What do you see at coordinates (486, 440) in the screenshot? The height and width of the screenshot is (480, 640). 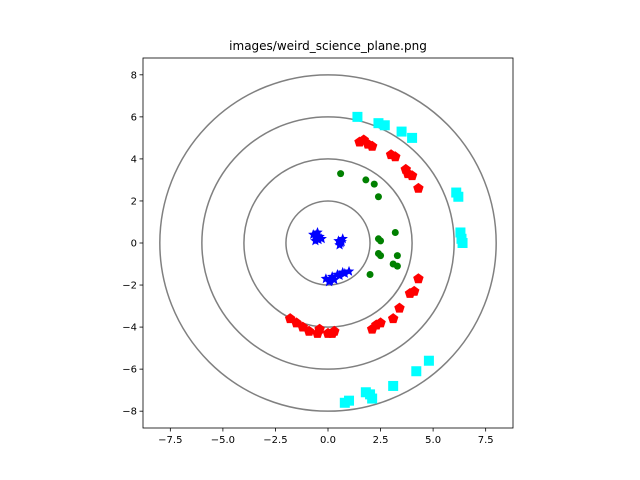 I see `x-tick-label: 7.5` at bounding box center [486, 440].